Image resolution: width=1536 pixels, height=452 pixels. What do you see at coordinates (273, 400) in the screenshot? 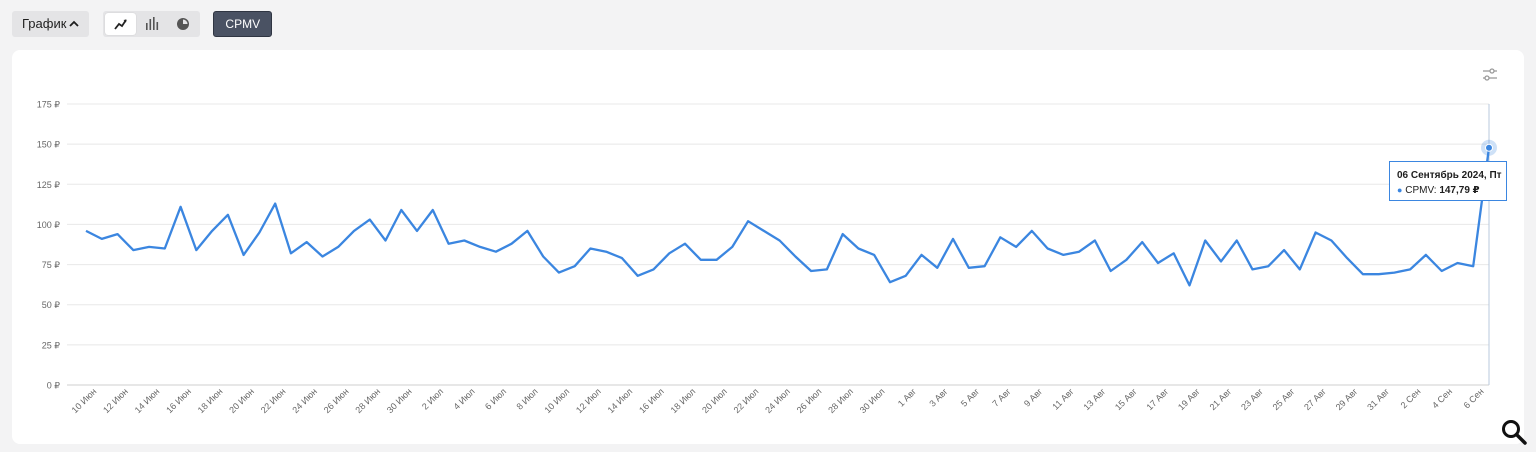
I see `x-tick-label: 22 Июн` at bounding box center [273, 400].